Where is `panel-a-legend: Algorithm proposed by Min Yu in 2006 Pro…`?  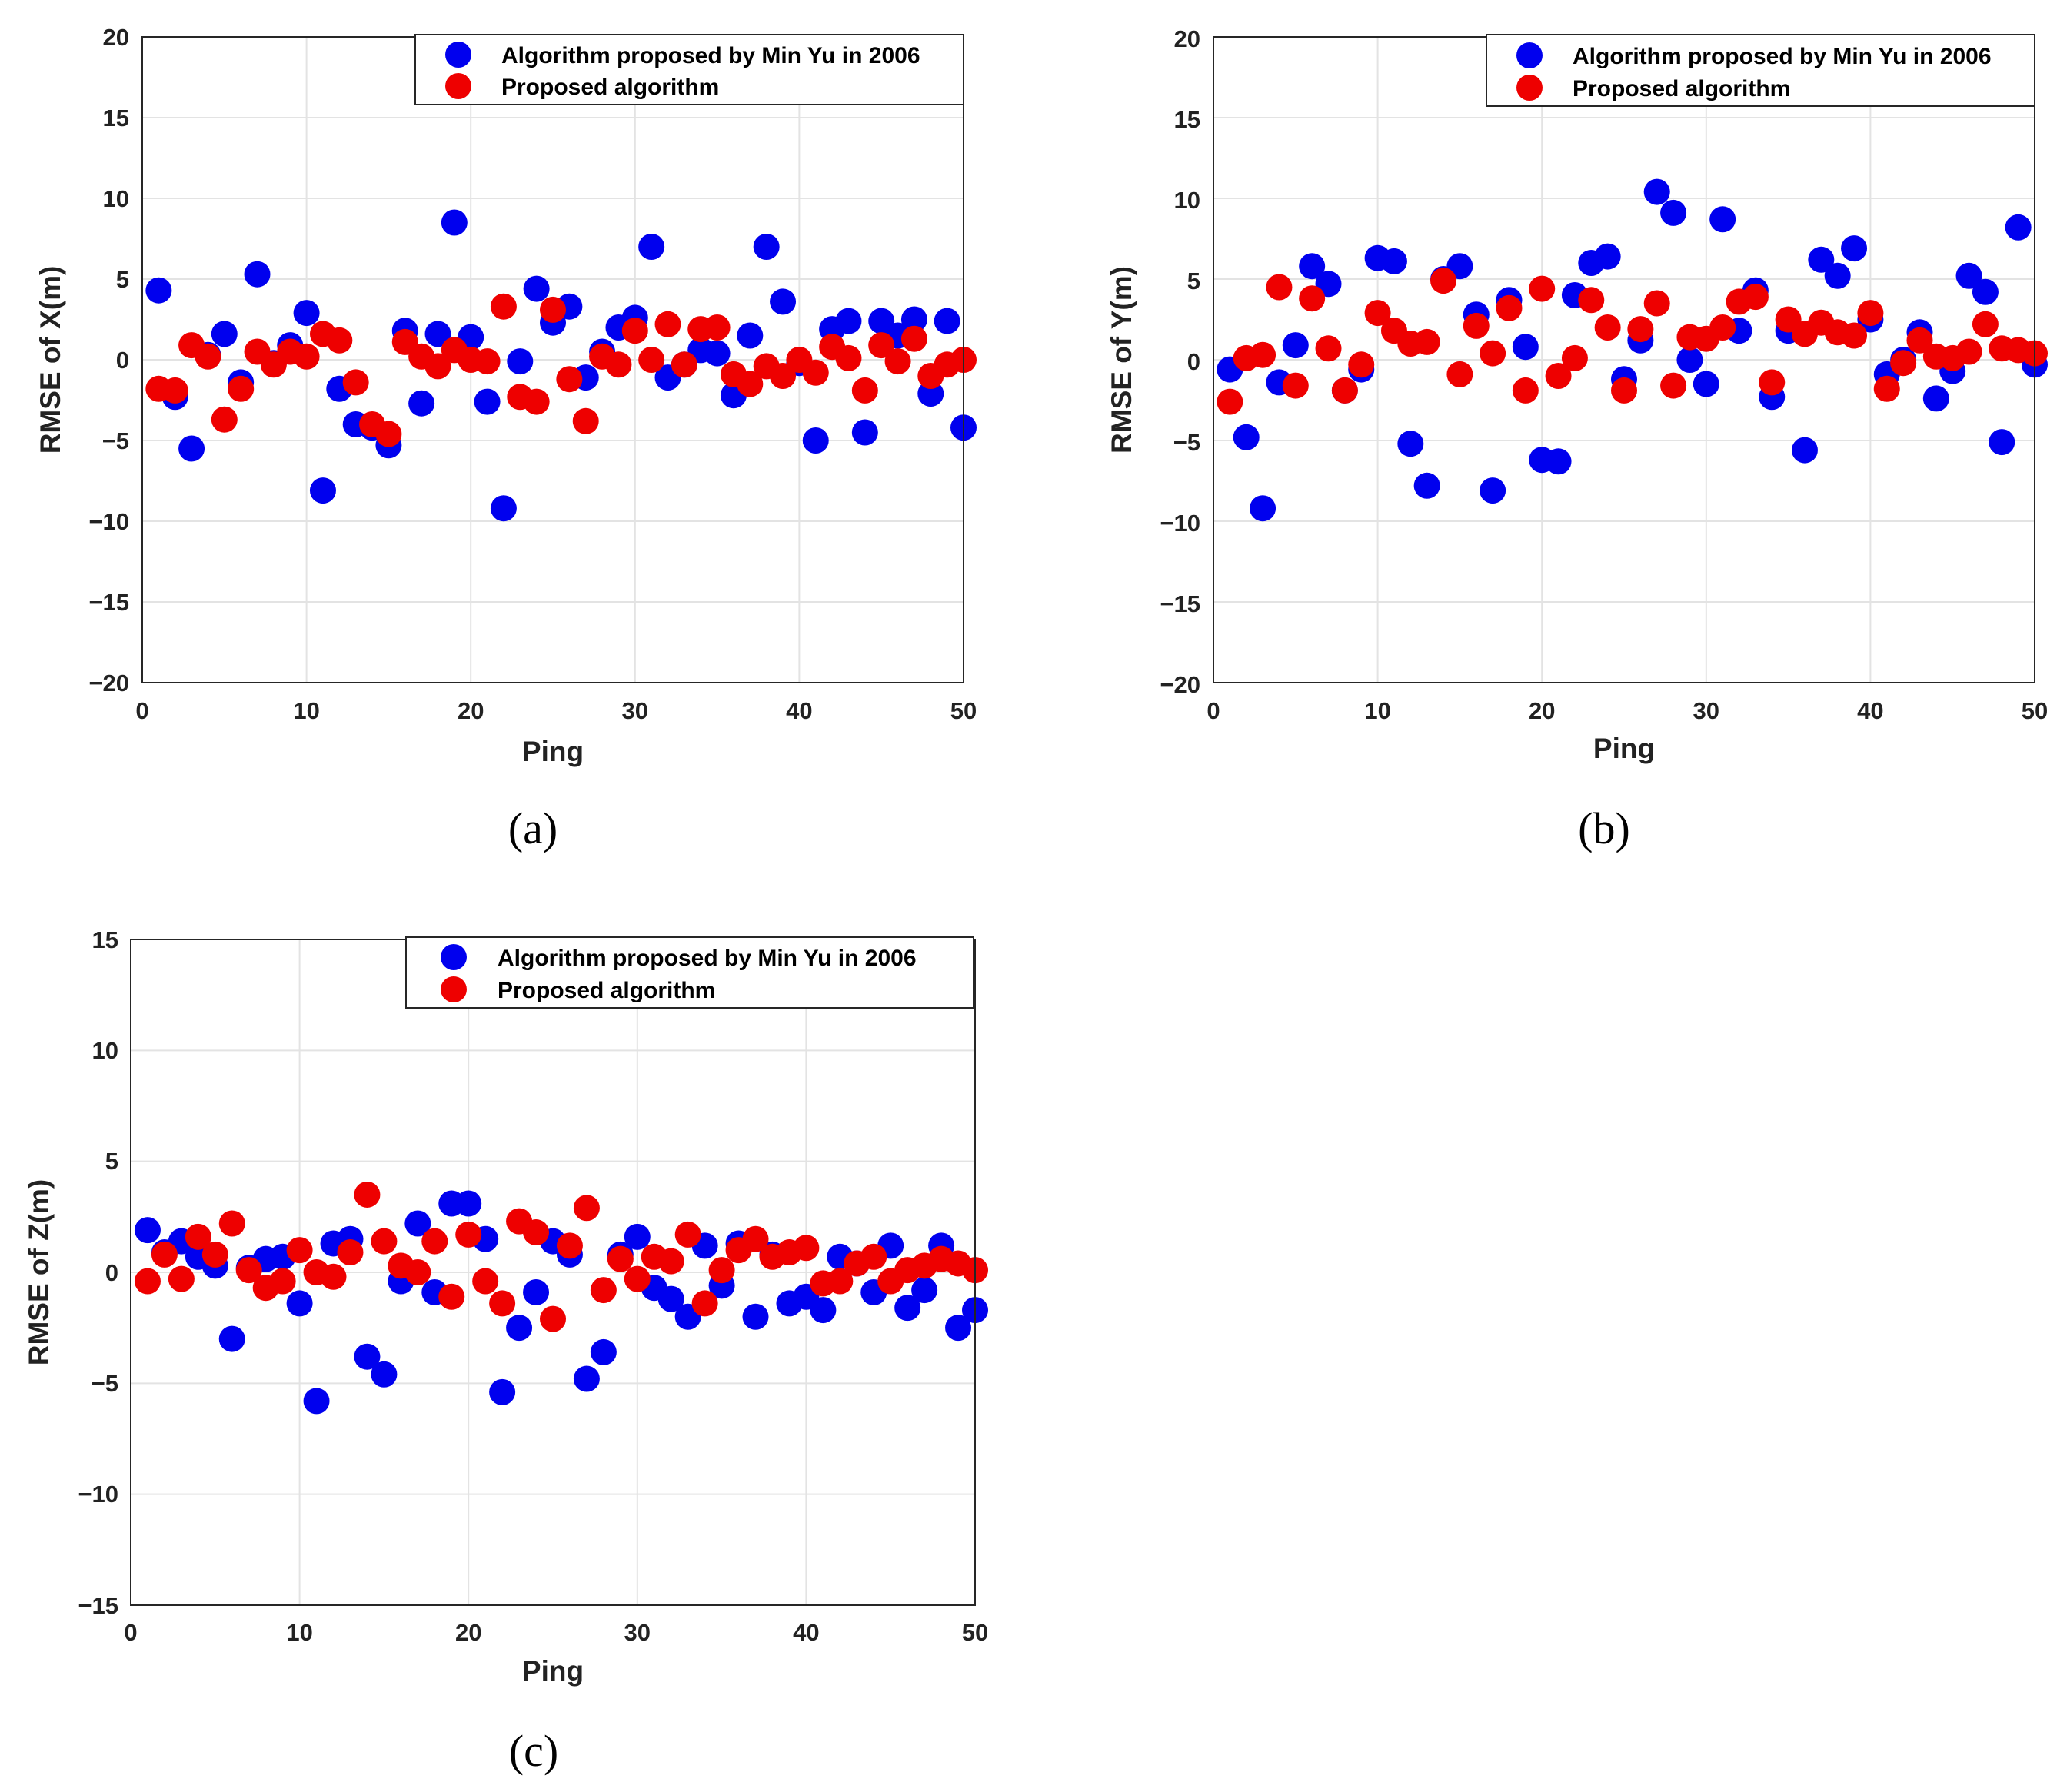
panel-a-legend: Algorithm proposed by Min Yu in 2006 Pro… is located at coordinates (689, 69).